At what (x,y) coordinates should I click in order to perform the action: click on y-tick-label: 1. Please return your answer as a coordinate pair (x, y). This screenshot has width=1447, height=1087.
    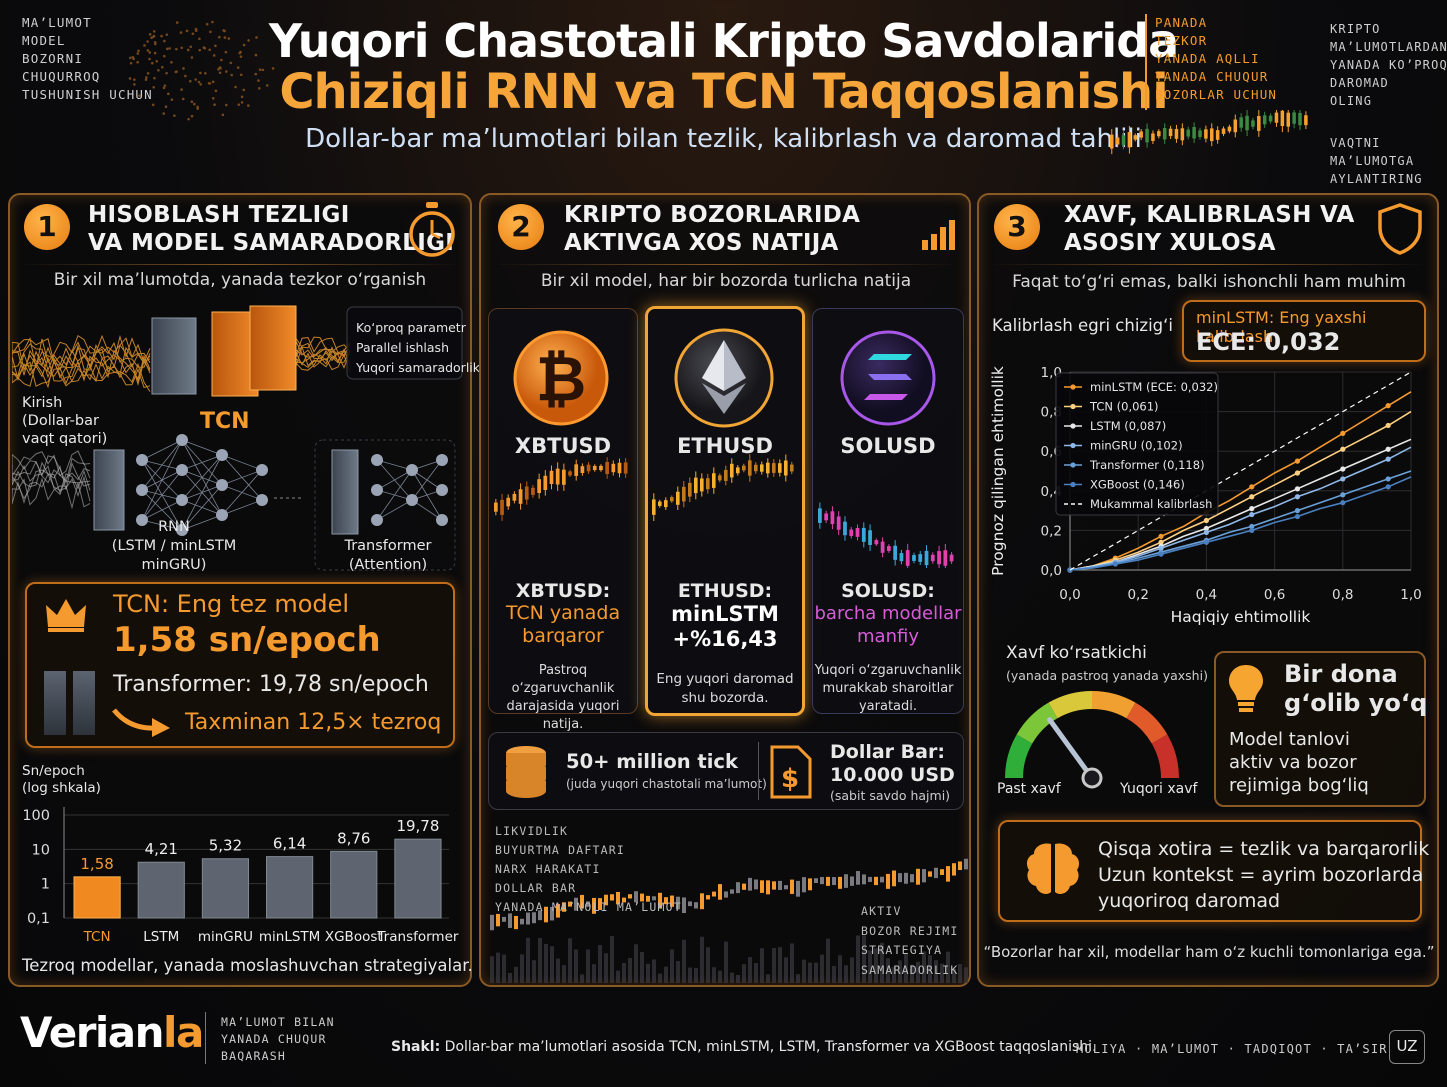
    Looking at the image, I should click on (45, 885).